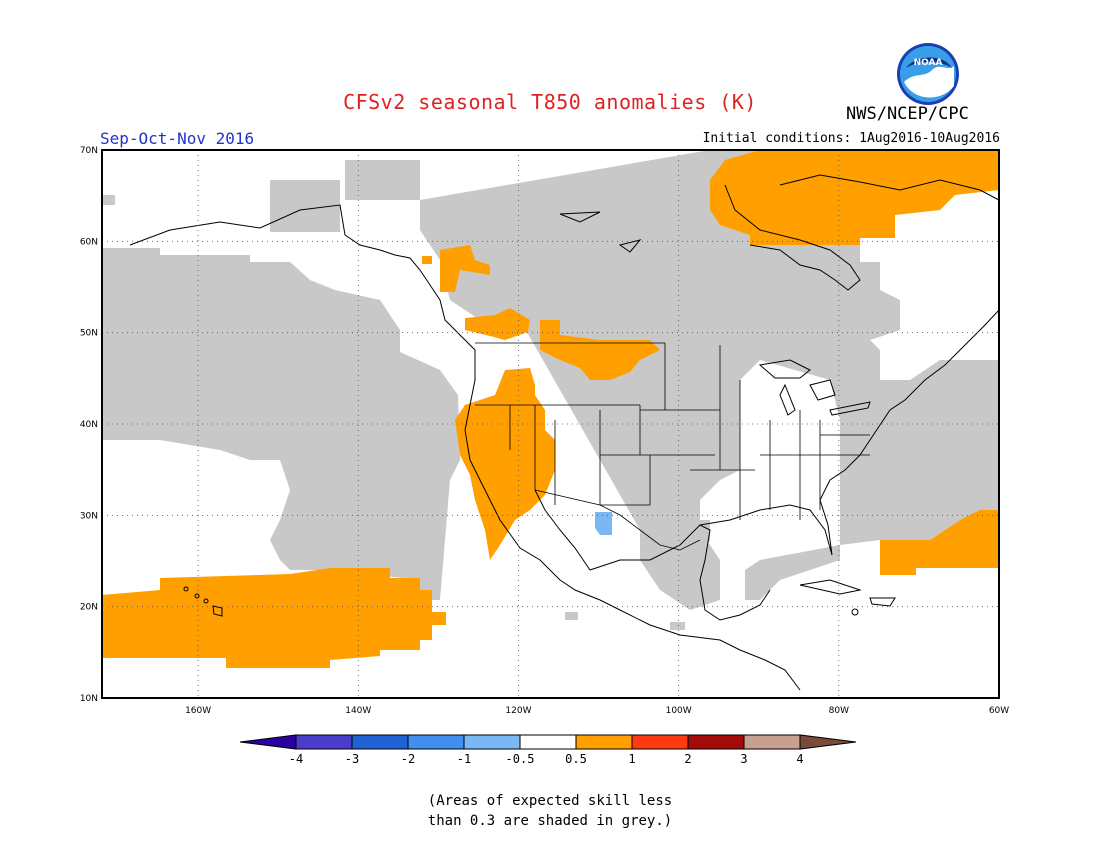  I want to click on lat-tick-label: 40N, so click(89, 425).